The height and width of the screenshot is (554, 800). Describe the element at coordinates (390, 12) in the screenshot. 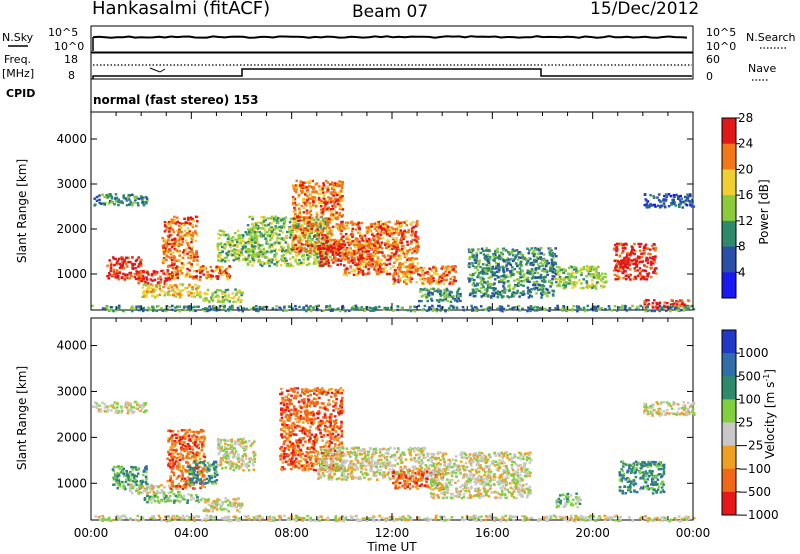

I see `beam-title: Beam 07` at that location.